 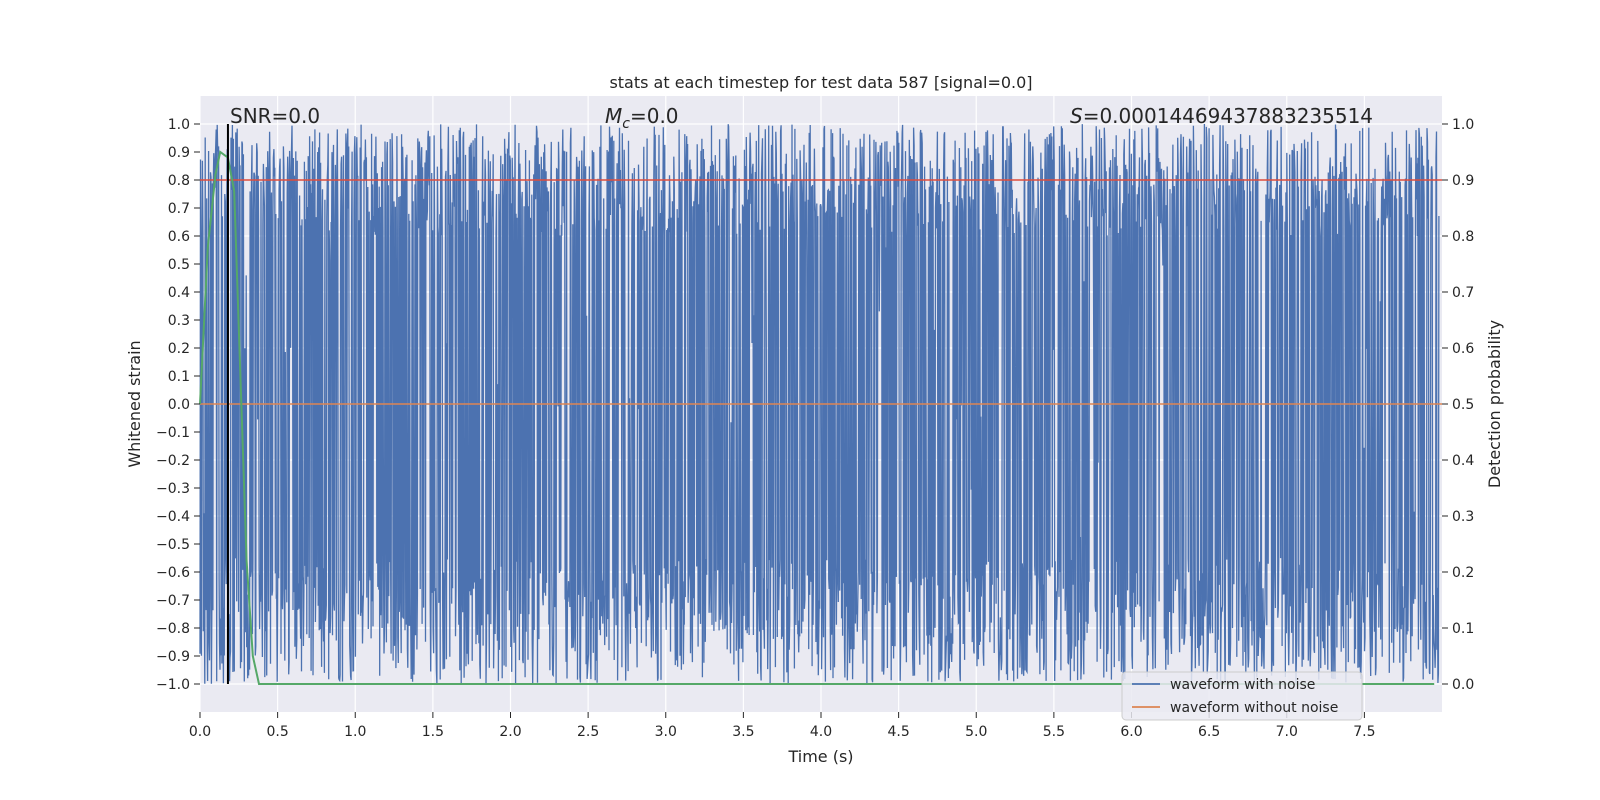 I want to click on x-tick-label: 2.0, so click(x=510, y=732).